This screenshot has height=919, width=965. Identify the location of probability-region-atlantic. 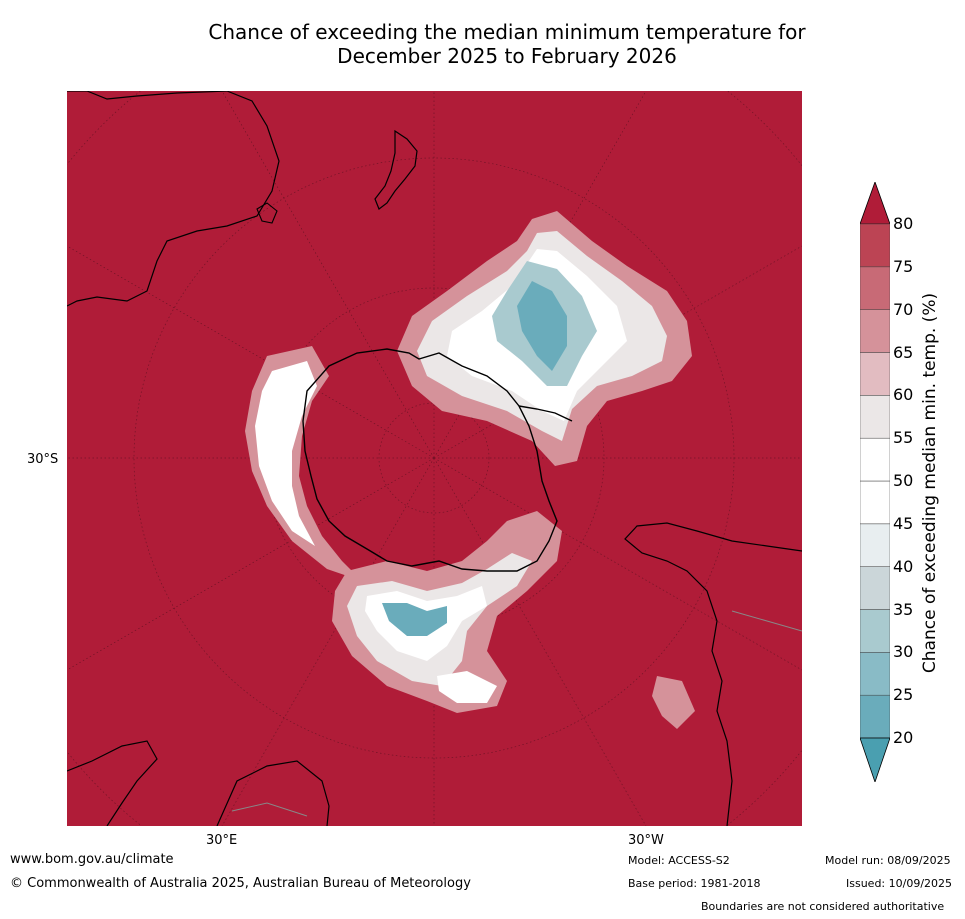
(513, 620).